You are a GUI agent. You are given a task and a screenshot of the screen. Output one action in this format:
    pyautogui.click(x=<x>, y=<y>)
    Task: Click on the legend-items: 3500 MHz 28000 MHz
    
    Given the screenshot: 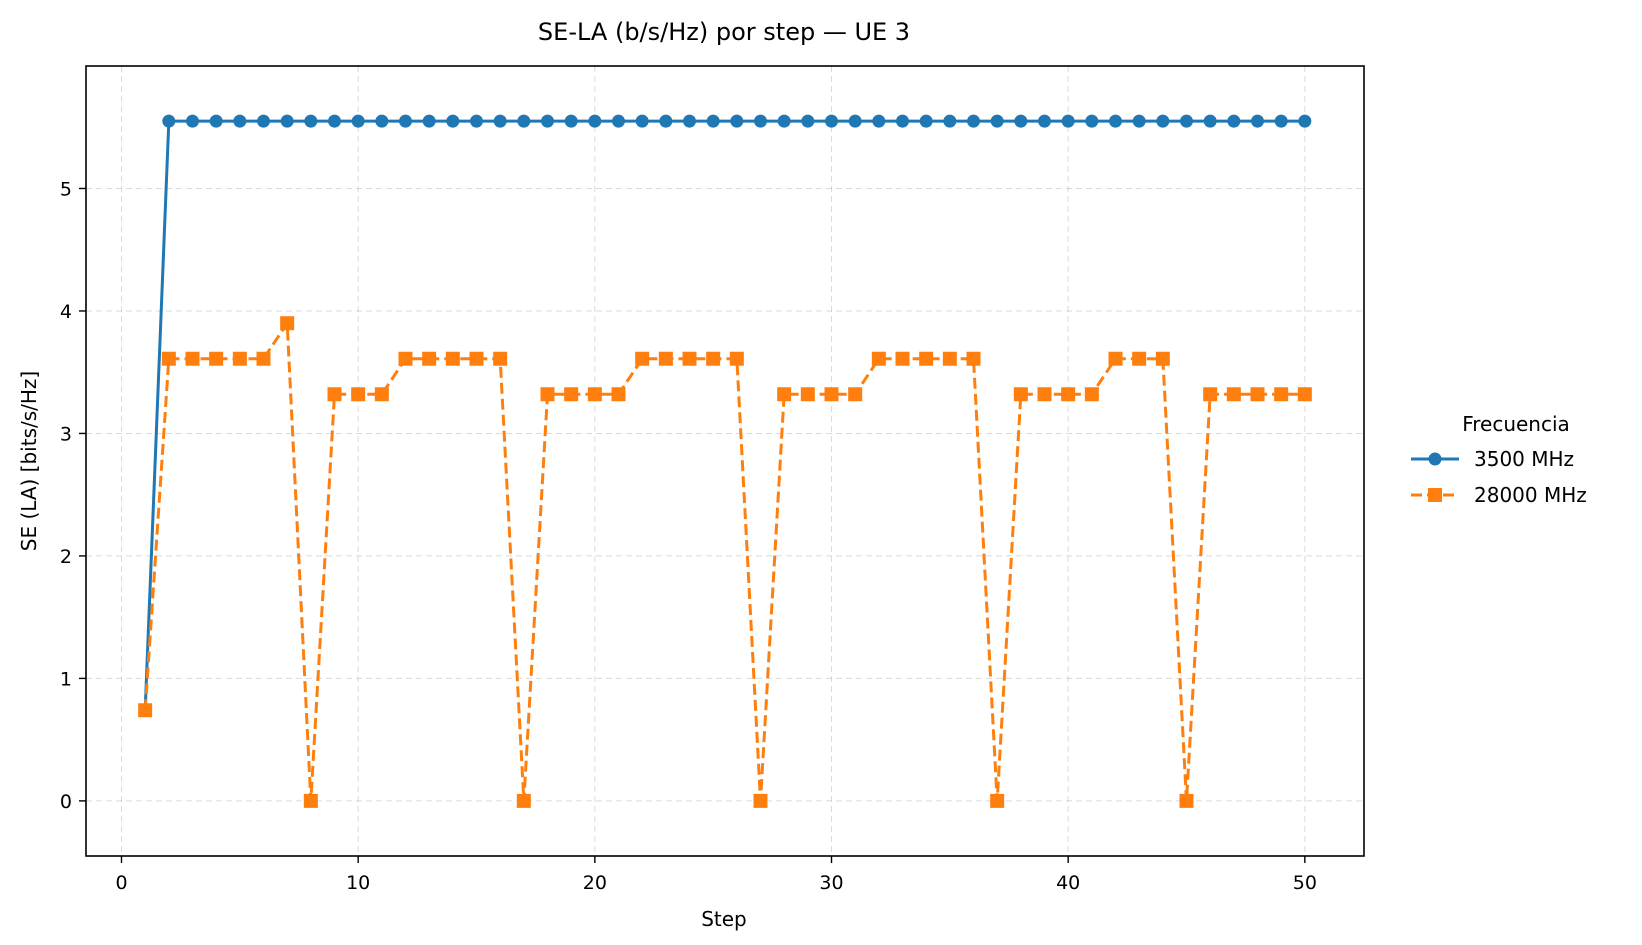 What is the action you would take?
    pyautogui.click(x=1499, y=477)
    